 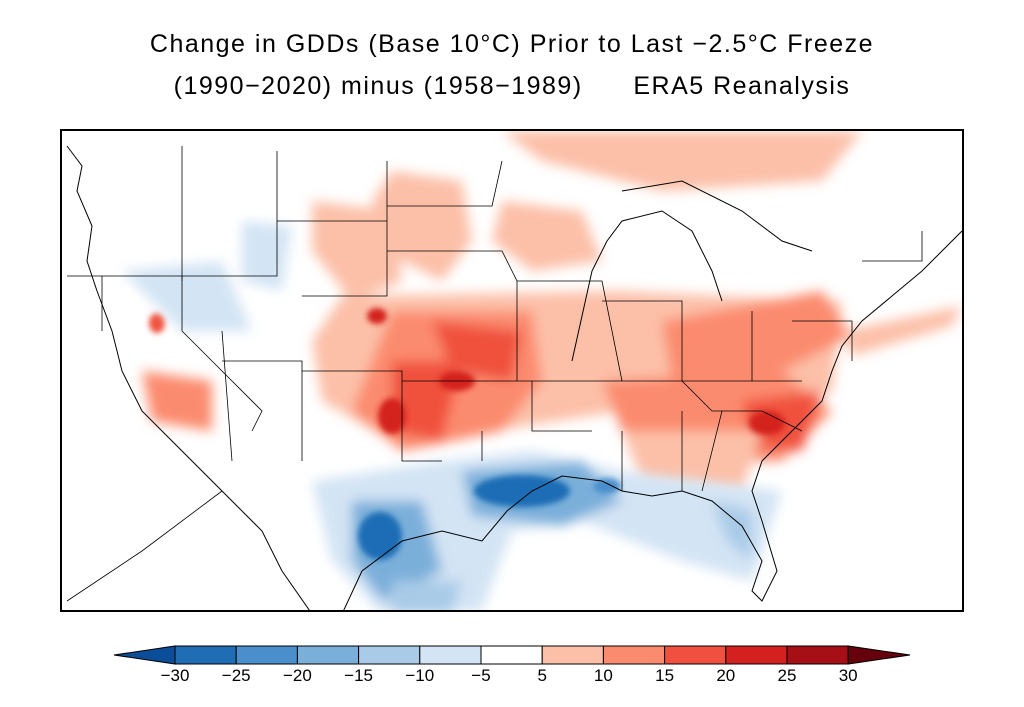 I want to click on colorbar-tick-label: 30, so click(x=848, y=675).